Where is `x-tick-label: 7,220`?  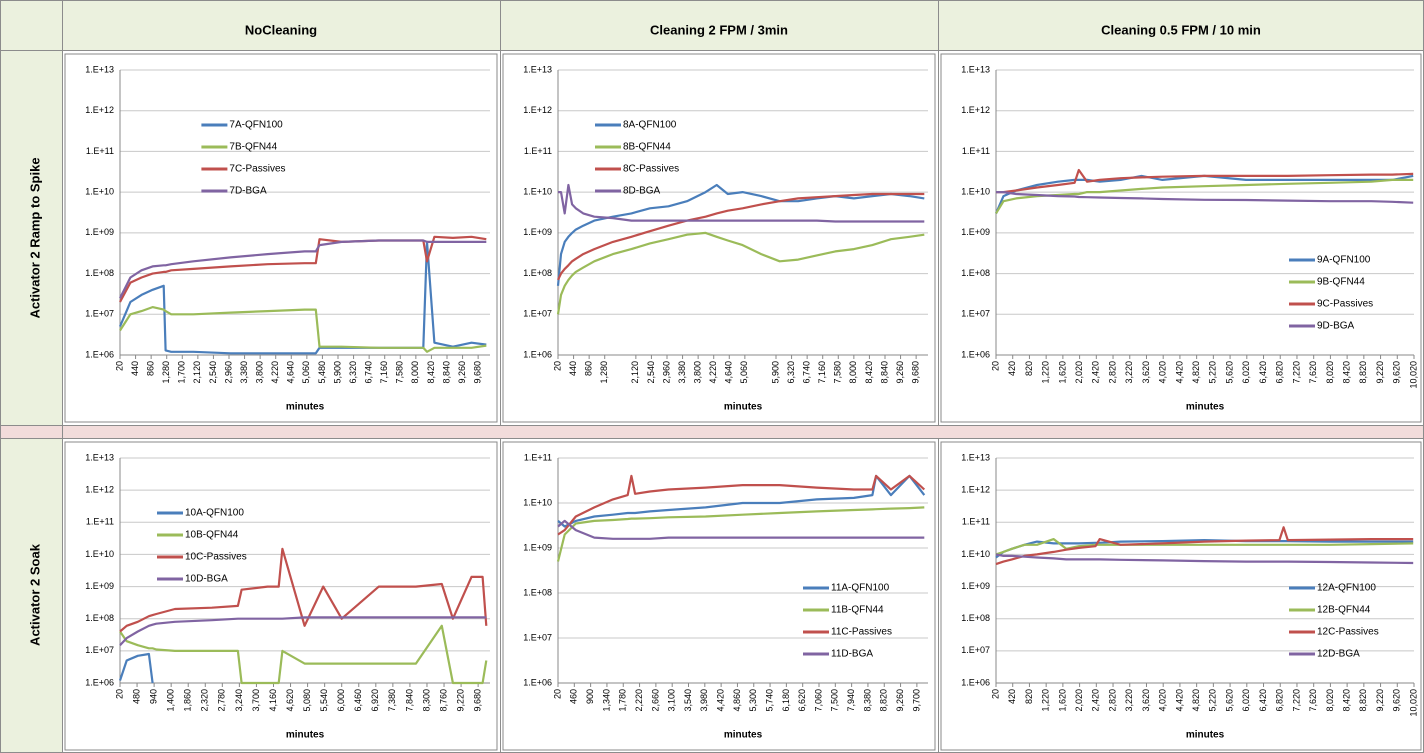 x-tick-label: 7,220 is located at coordinates (1296, 700).